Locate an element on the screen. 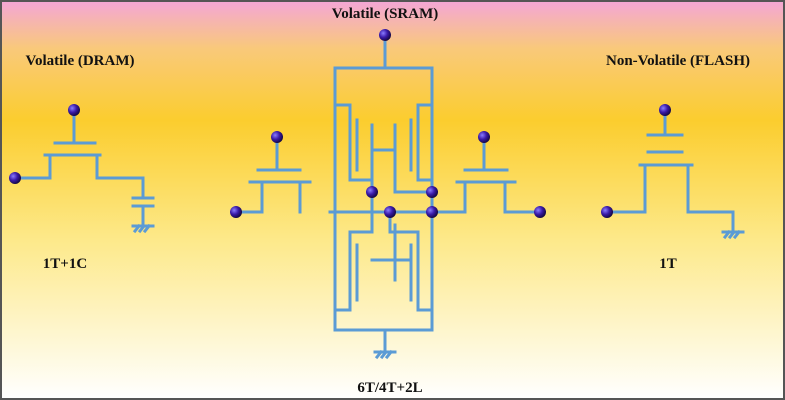  flash-label: 1T is located at coordinates (668, 264).